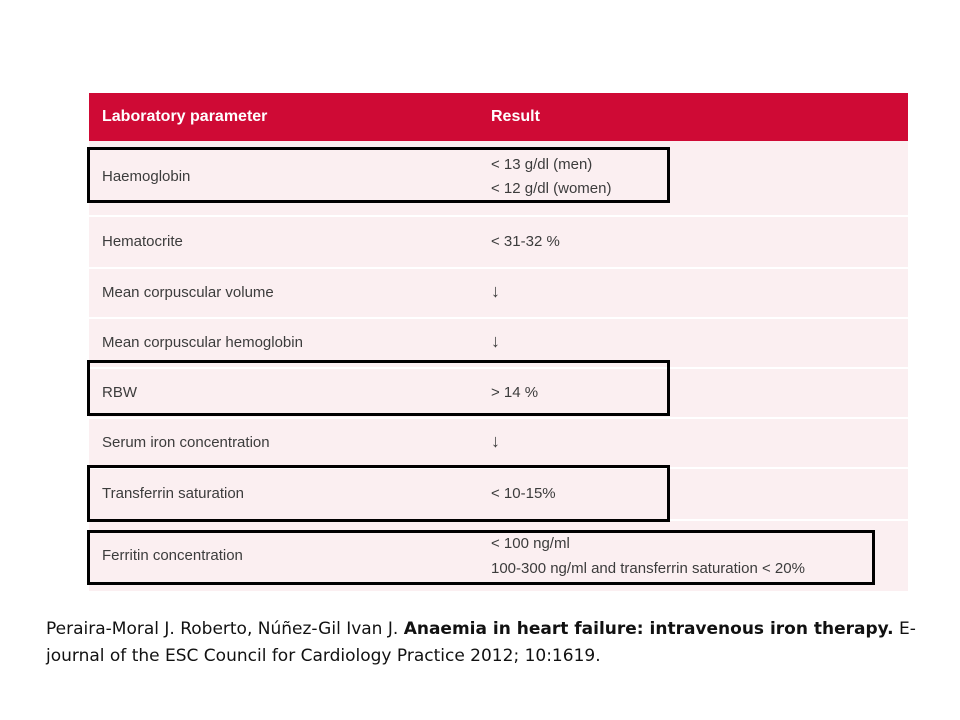  I want to click on parameter-cell: Mean corpuscular hemoglobin, so click(202, 342).